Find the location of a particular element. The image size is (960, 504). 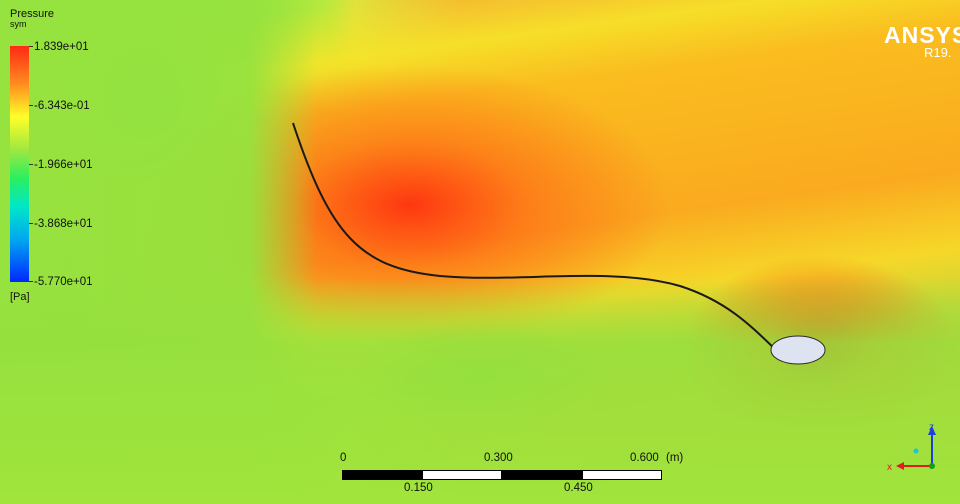

legend-unit: [Pa] is located at coordinates (20, 297).